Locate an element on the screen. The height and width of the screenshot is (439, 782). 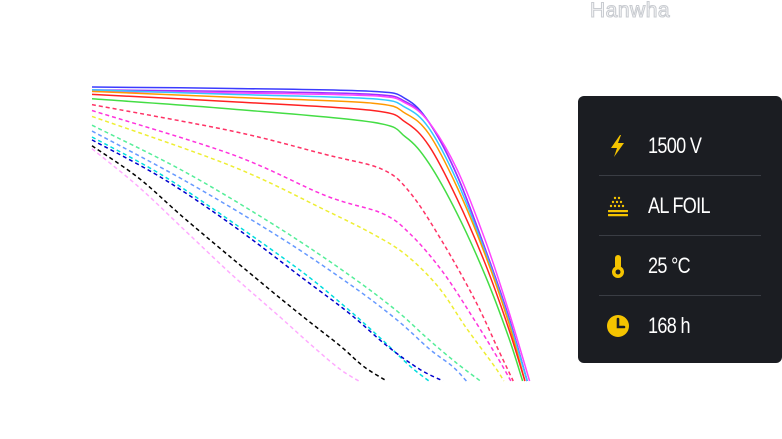
condition-value: AL FOIL is located at coordinates (679, 205).